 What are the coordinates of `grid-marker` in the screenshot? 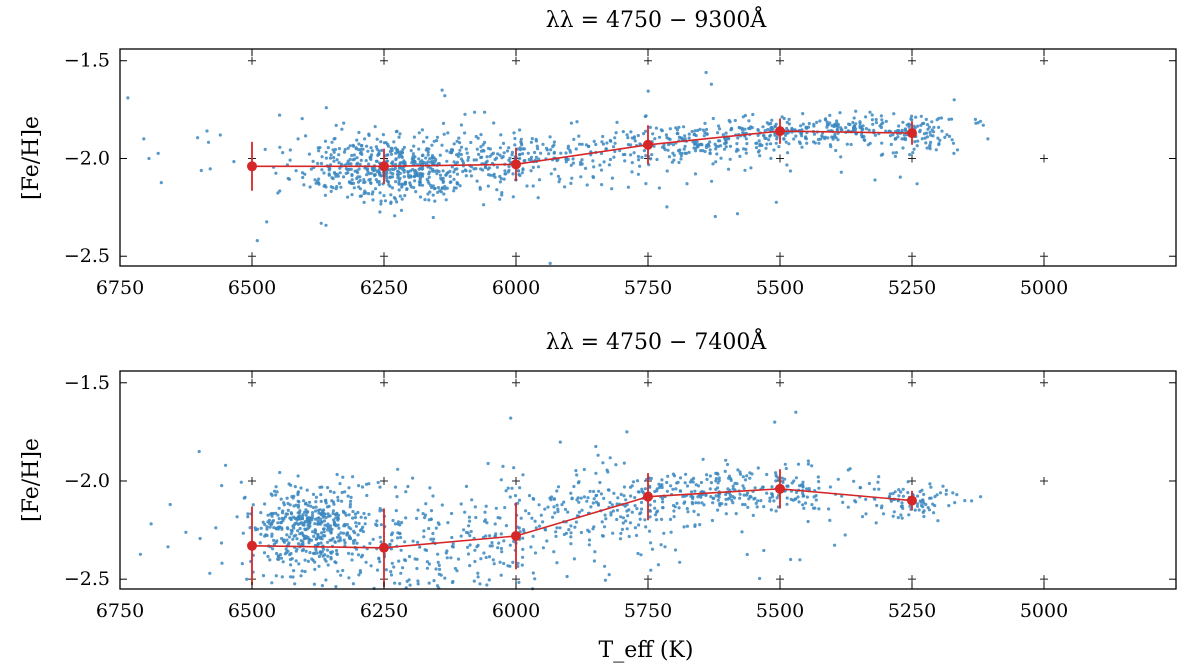 It's located at (1044, 256).